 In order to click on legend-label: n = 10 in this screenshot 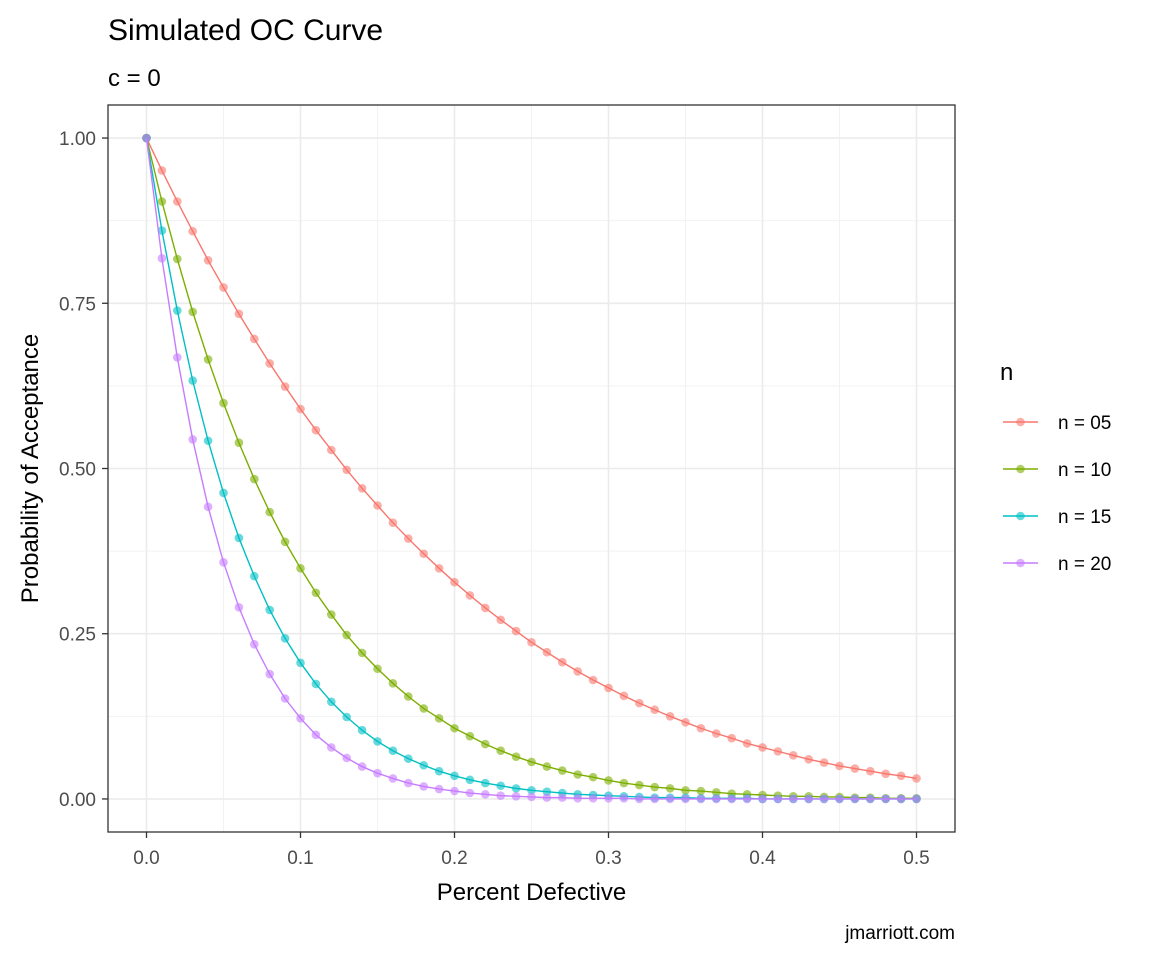, I will do `click(1084, 470)`.